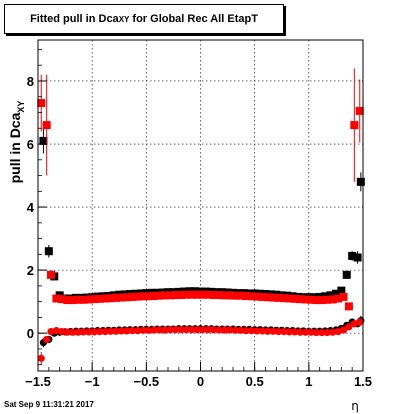  Describe the element at coordinates (30, 81) in the screenshot. I see `y-tick-label: 8` at that location.